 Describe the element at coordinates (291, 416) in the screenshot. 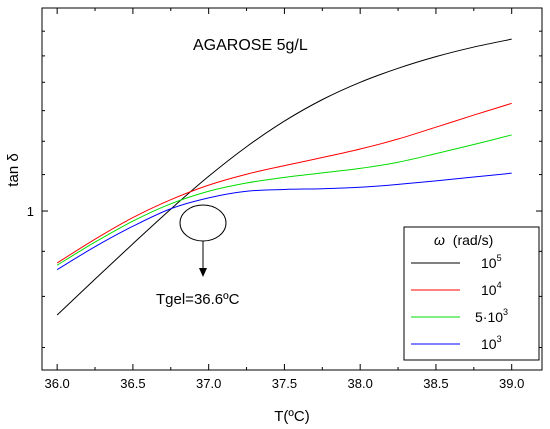

I see `x-axis-title: T(ºC)` at that location.